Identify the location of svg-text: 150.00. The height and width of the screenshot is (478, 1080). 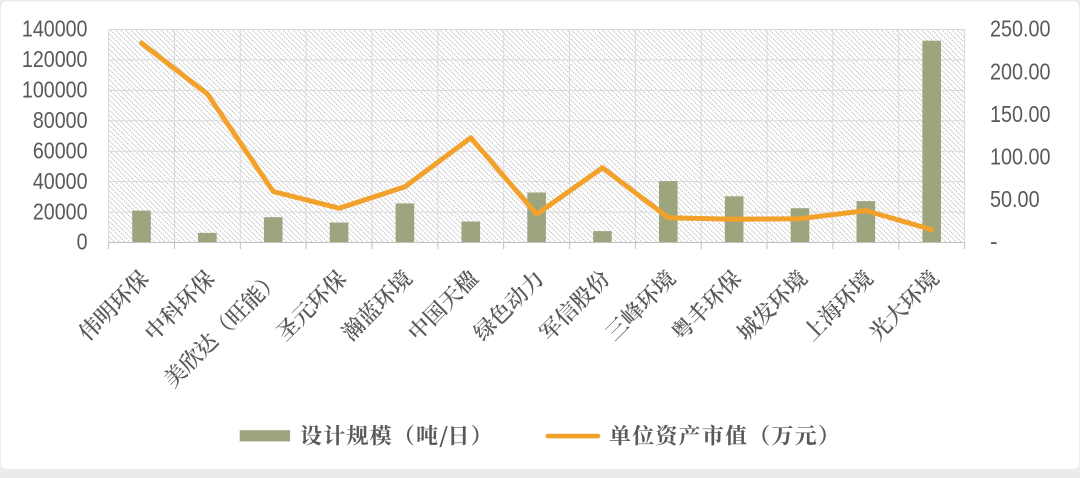
(1020, 114).